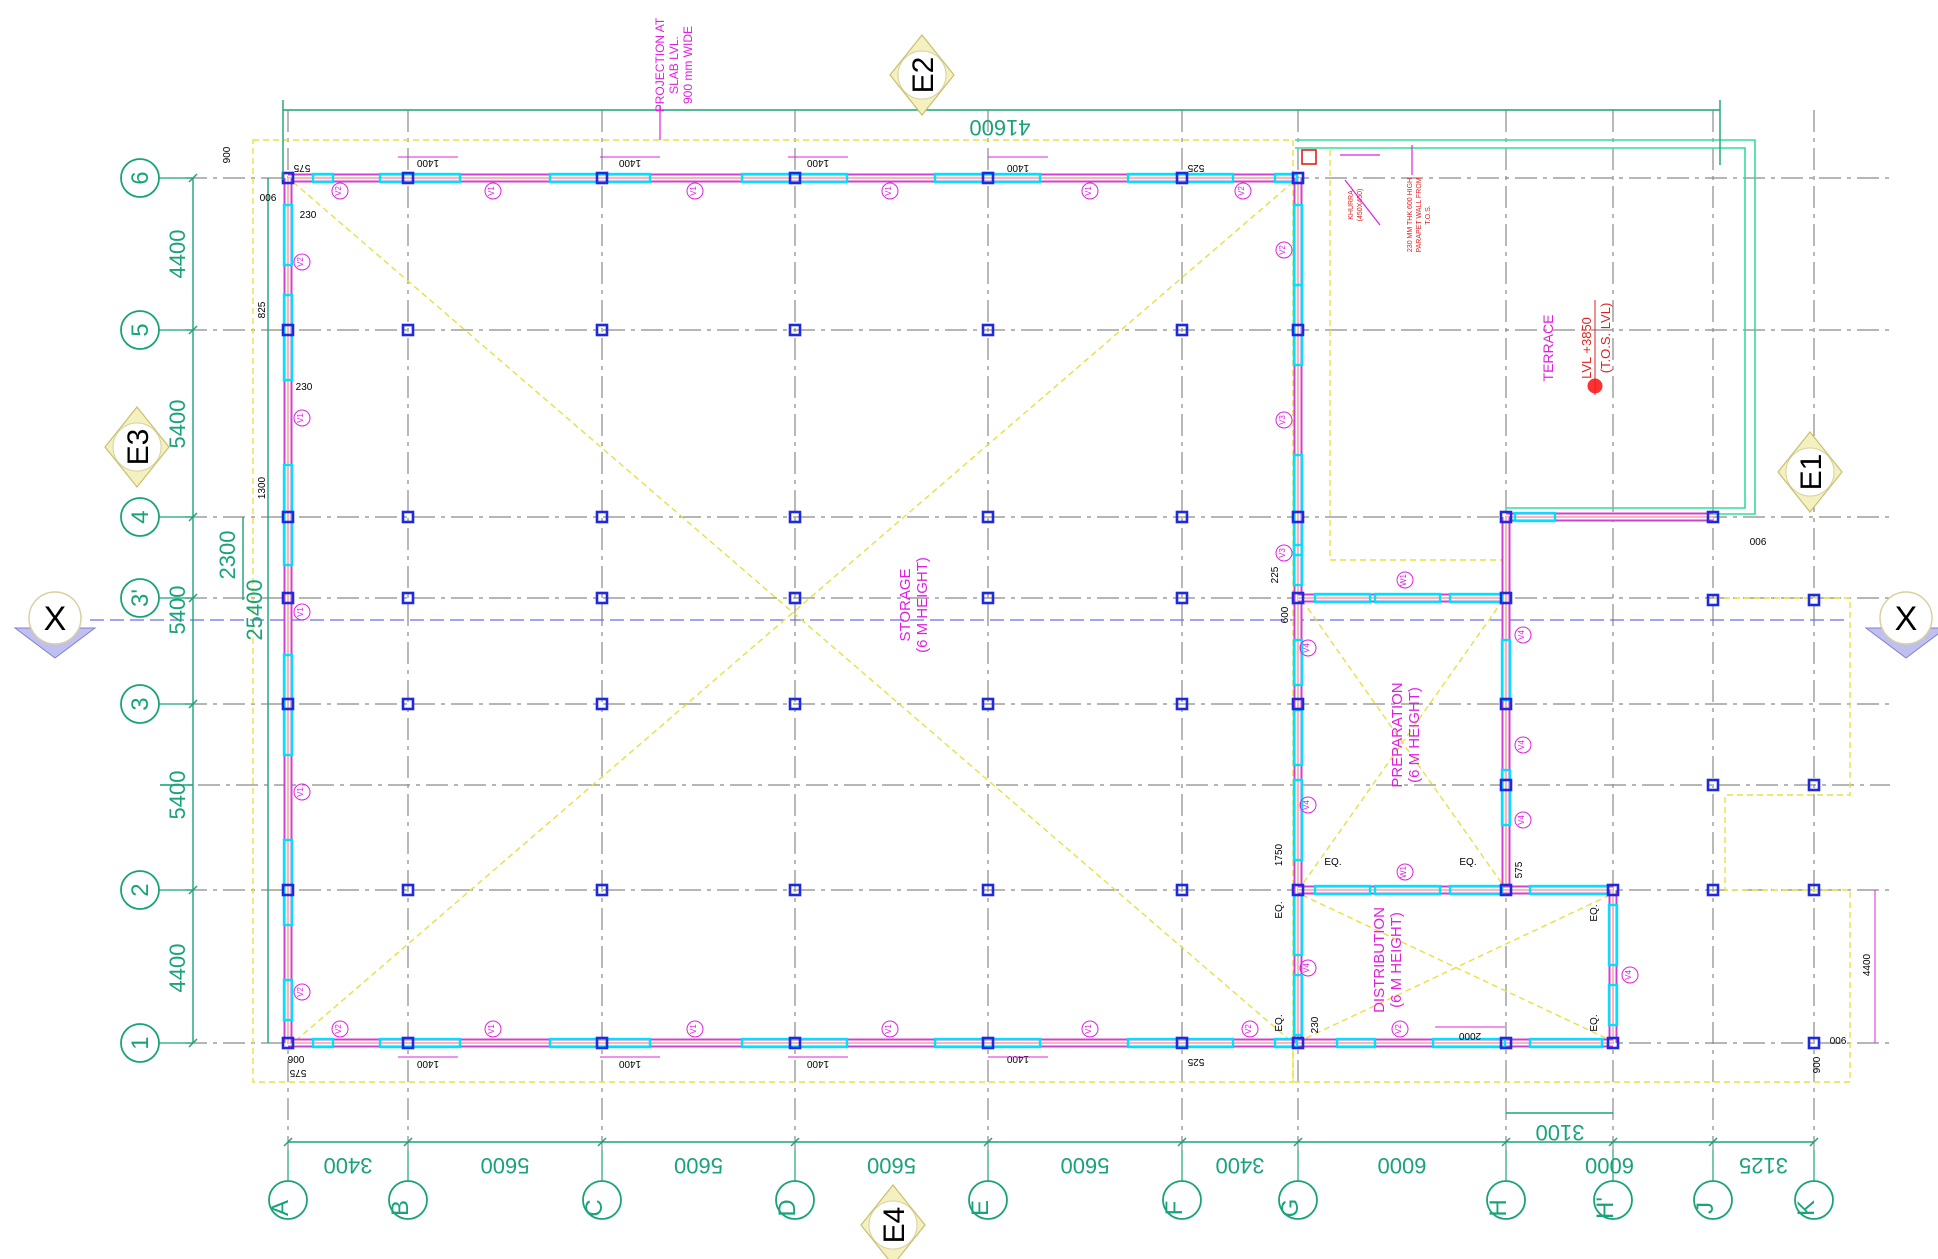 This screenshot has width=1938, height=1259. I want to click on window-tag-label: V2, so click(338, 191).